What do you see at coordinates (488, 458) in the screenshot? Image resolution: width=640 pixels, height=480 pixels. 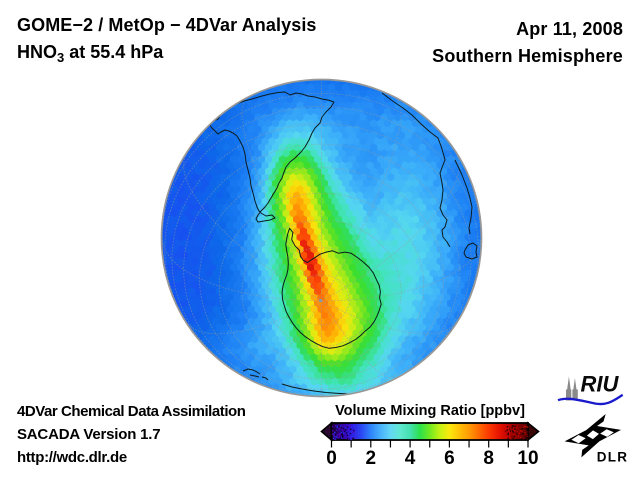 I see `svg-text: 8` at bounding box center [488, 458].